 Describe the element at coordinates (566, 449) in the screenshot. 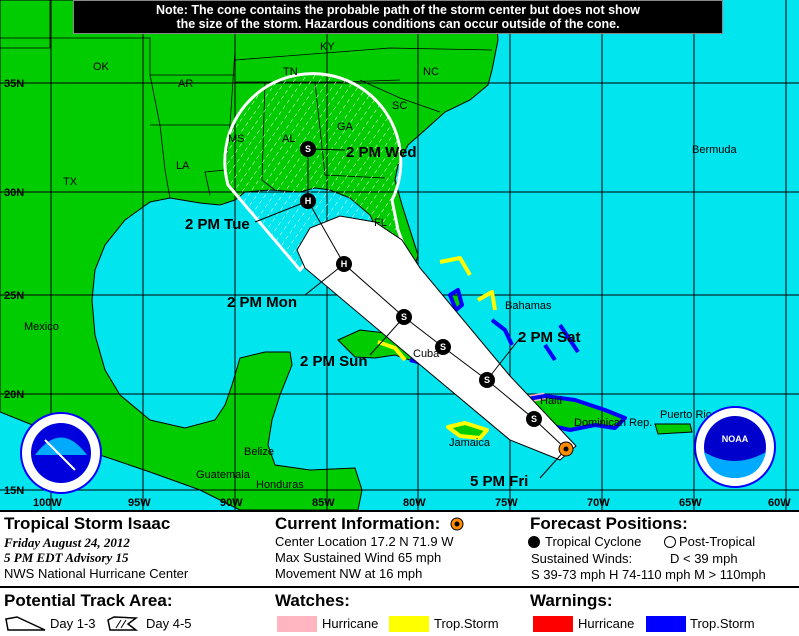

I see `current-position-marker` at that location.